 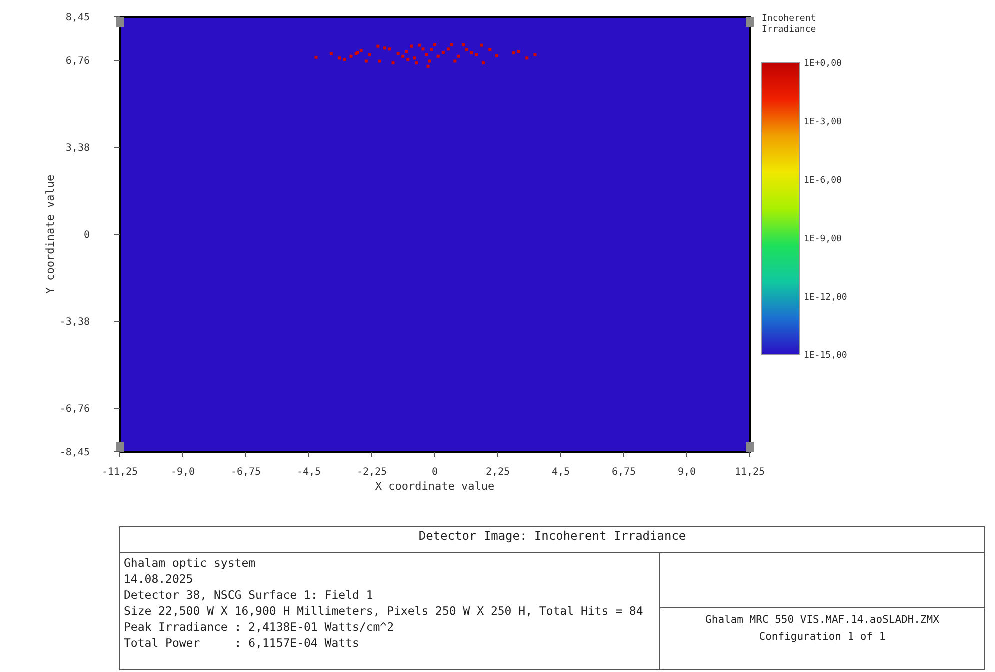 What do you see at coordinates (183, 472) in the screenshot?
I see `x-tick-label: -9,0` at bounding box center [183, 472].